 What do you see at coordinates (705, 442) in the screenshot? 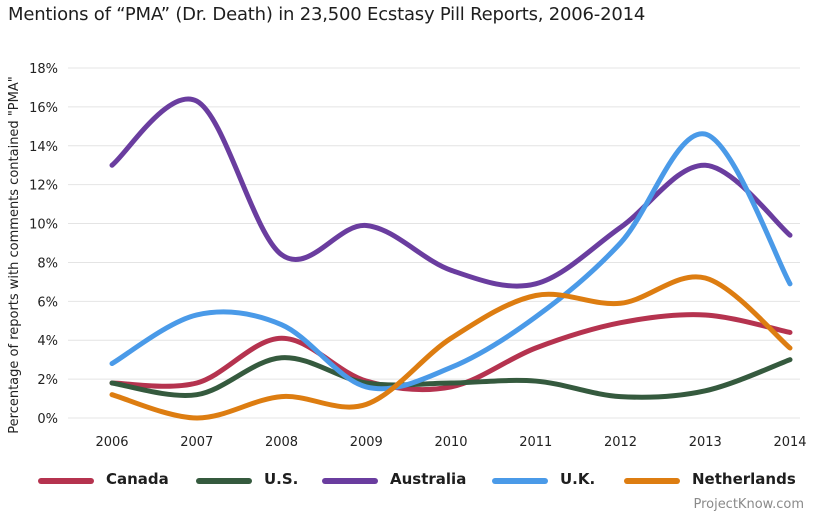
I see `x-tick-label: 2013` at bounding box center [705, 442].